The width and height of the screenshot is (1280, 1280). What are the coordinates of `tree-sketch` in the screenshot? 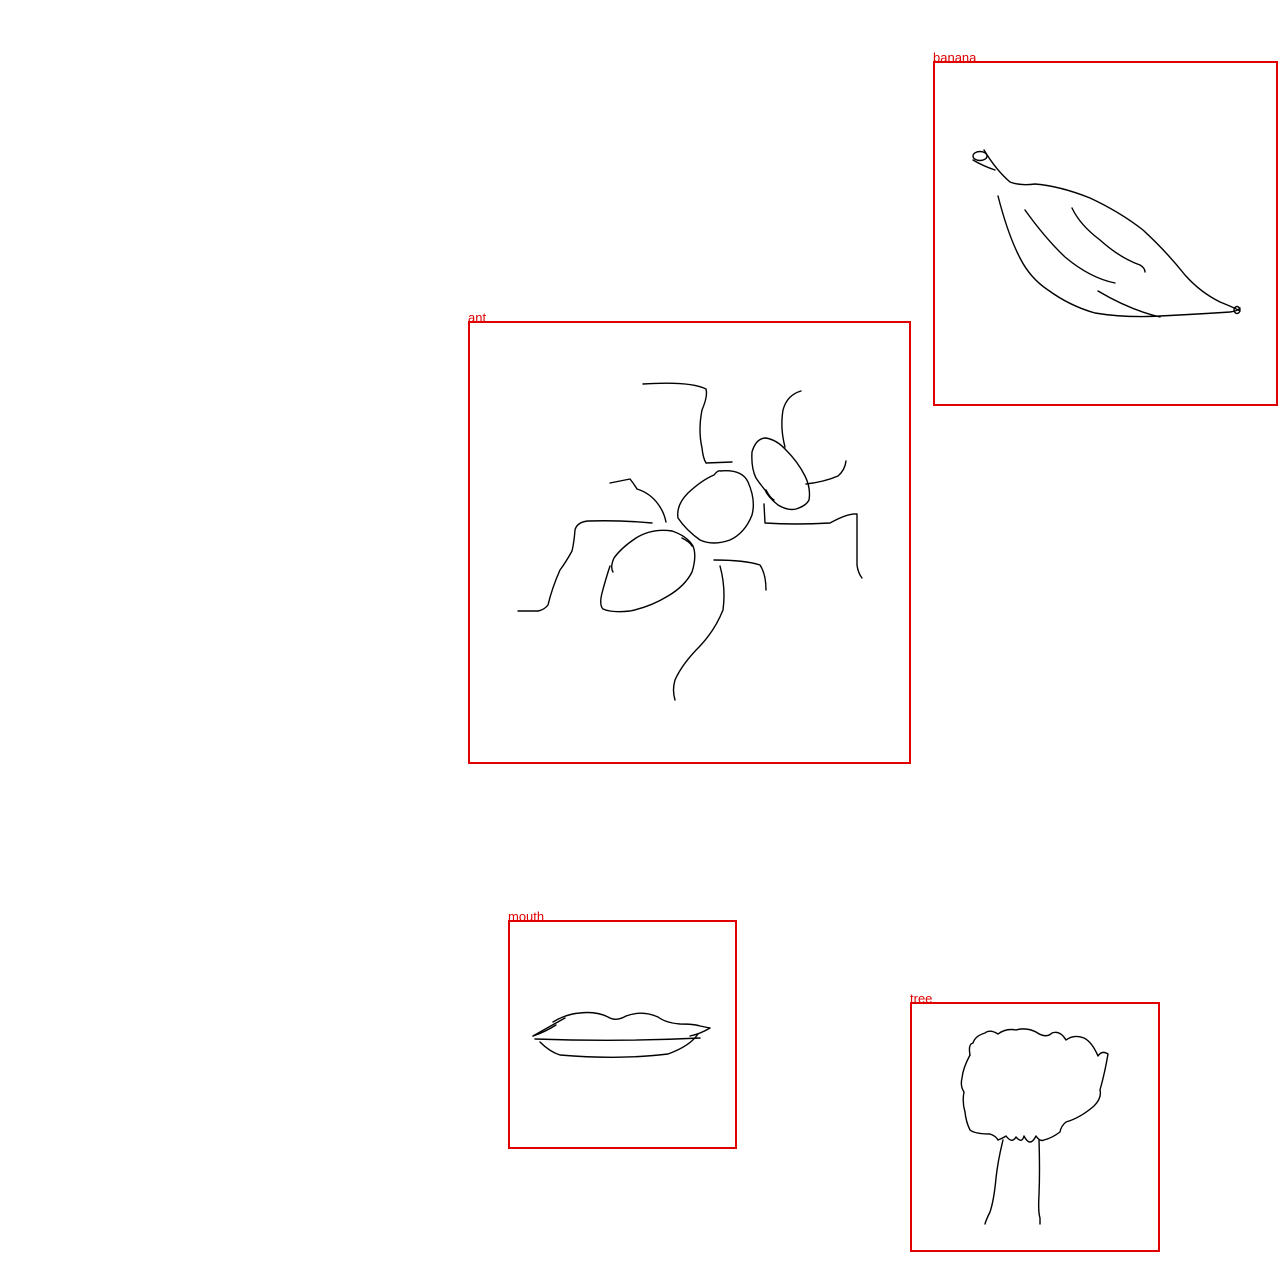 It's located at (1034, 1126).